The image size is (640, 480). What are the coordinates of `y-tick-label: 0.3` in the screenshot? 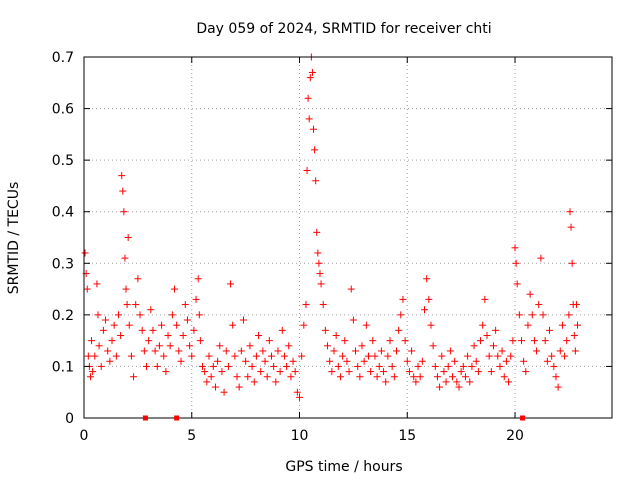 It's located at (63, 264).